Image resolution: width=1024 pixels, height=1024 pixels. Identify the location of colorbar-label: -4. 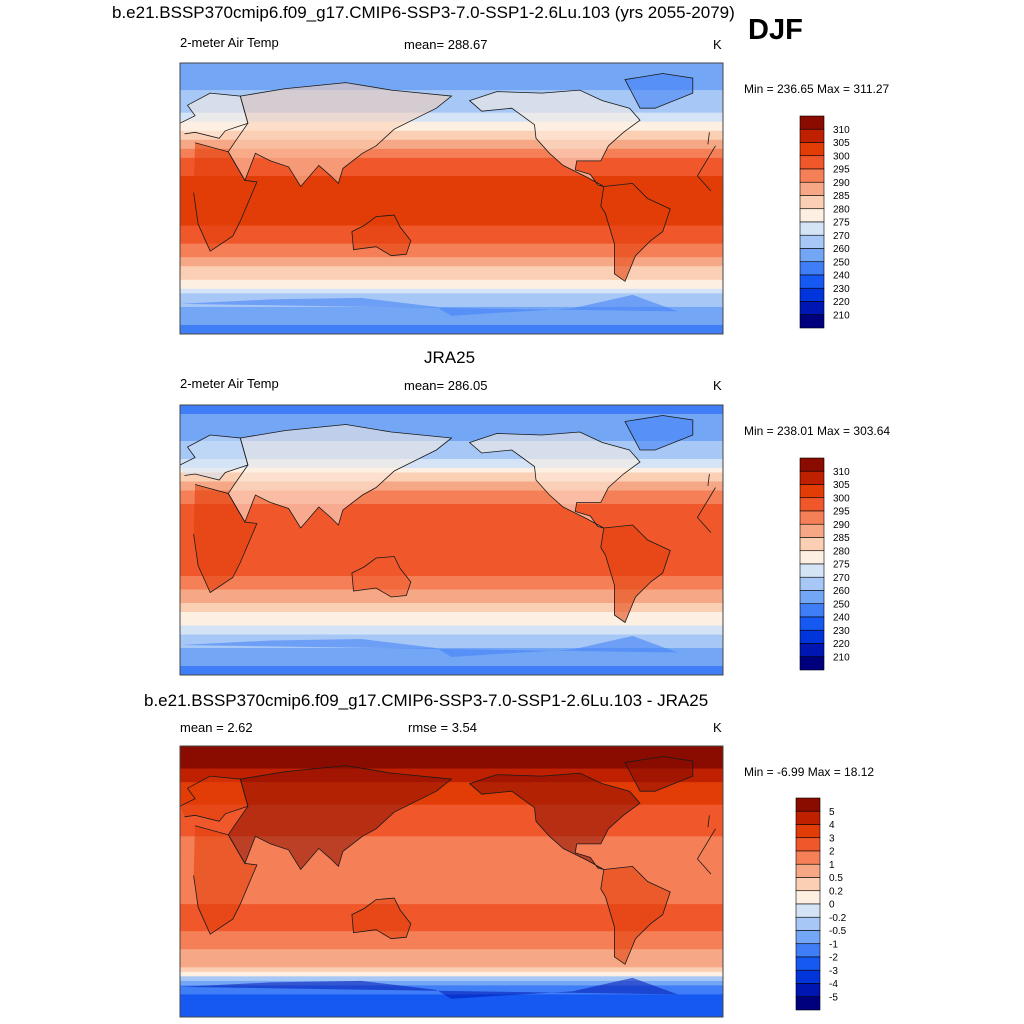
(833, 984).